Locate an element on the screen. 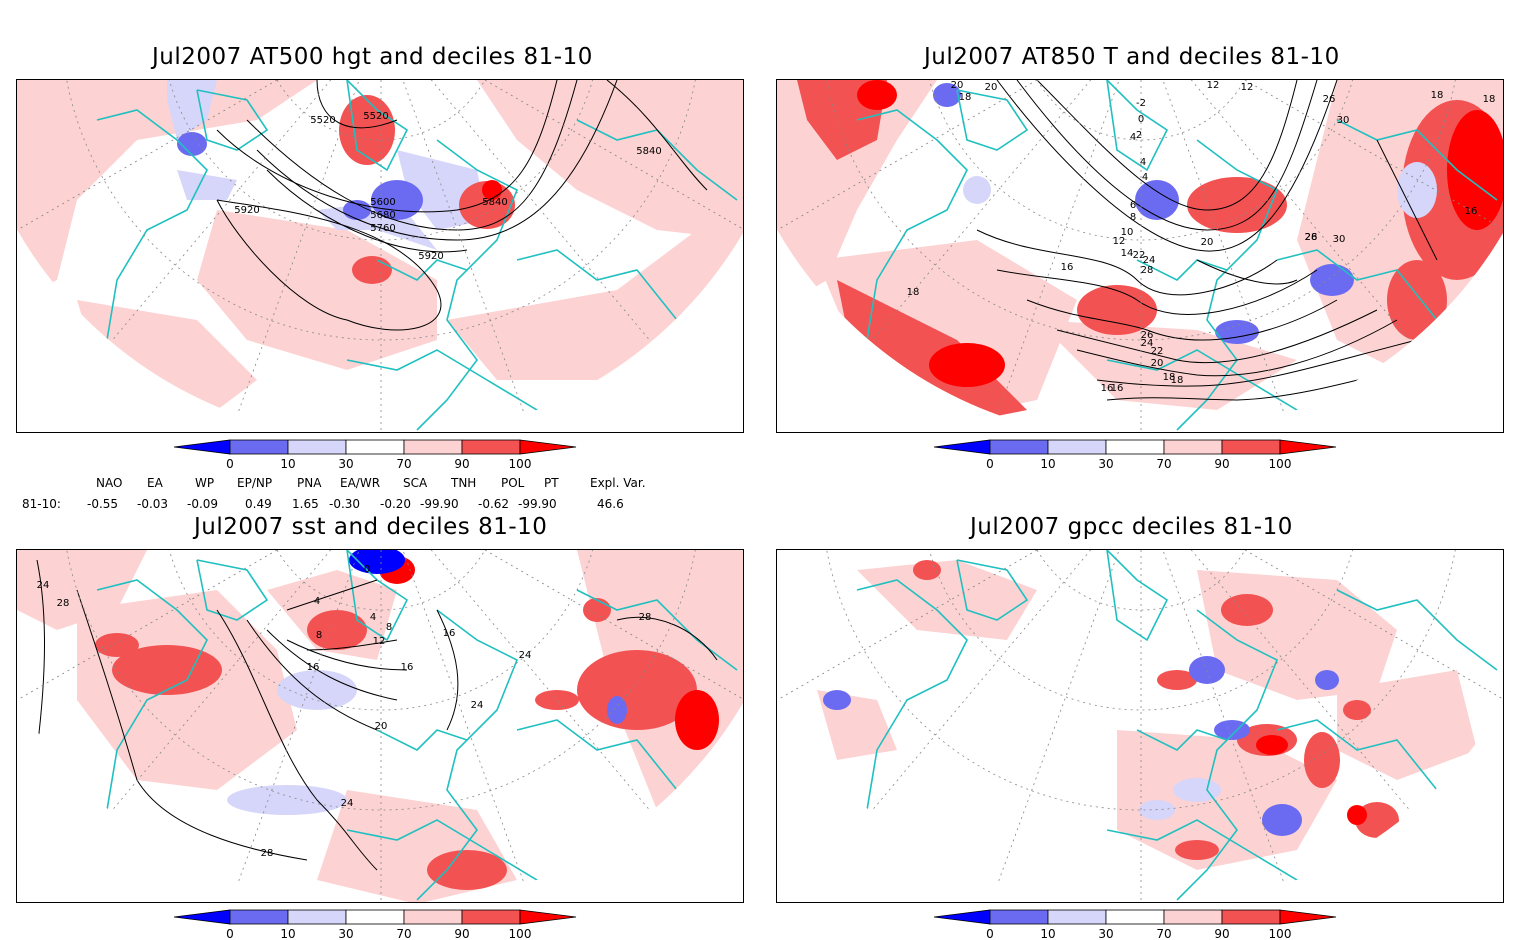 This screenshot has width=1520, height=940. panel-title-at500: Jul2007 AT500 hgt and deciles 81-10 is located at coordinates (372, 57).